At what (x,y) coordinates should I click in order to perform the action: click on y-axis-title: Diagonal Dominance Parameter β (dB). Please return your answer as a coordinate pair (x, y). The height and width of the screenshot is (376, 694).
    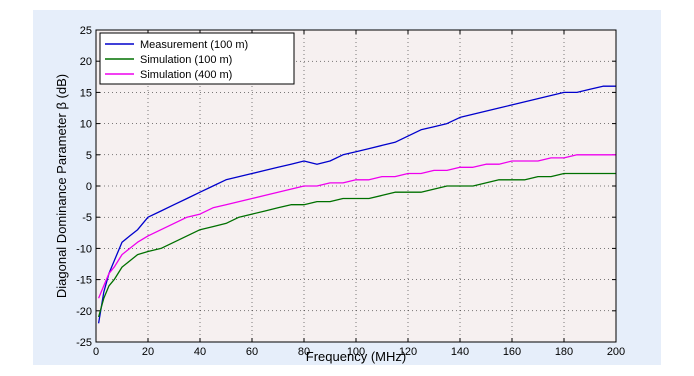
    Looking at the image, I should click on (61, 186).